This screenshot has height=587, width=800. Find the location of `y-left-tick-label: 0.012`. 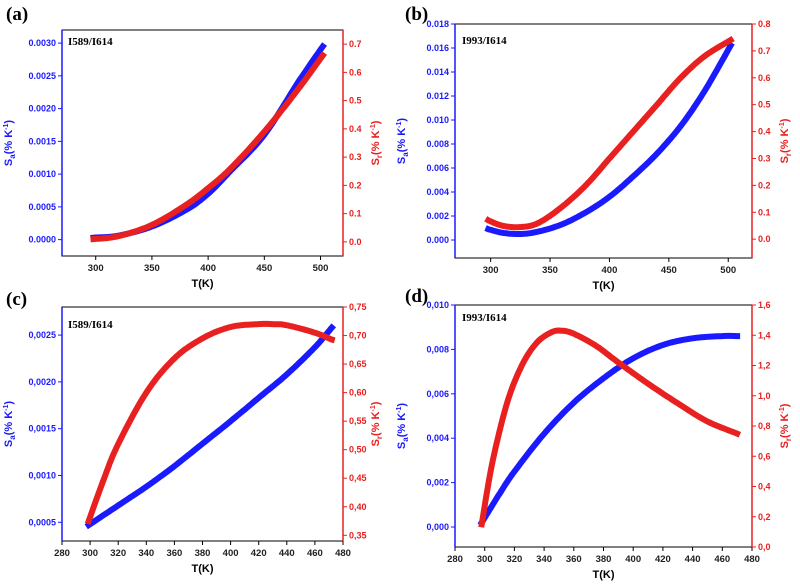

y-left-tick-label: 0.012 is located at coordinates (437, 96).